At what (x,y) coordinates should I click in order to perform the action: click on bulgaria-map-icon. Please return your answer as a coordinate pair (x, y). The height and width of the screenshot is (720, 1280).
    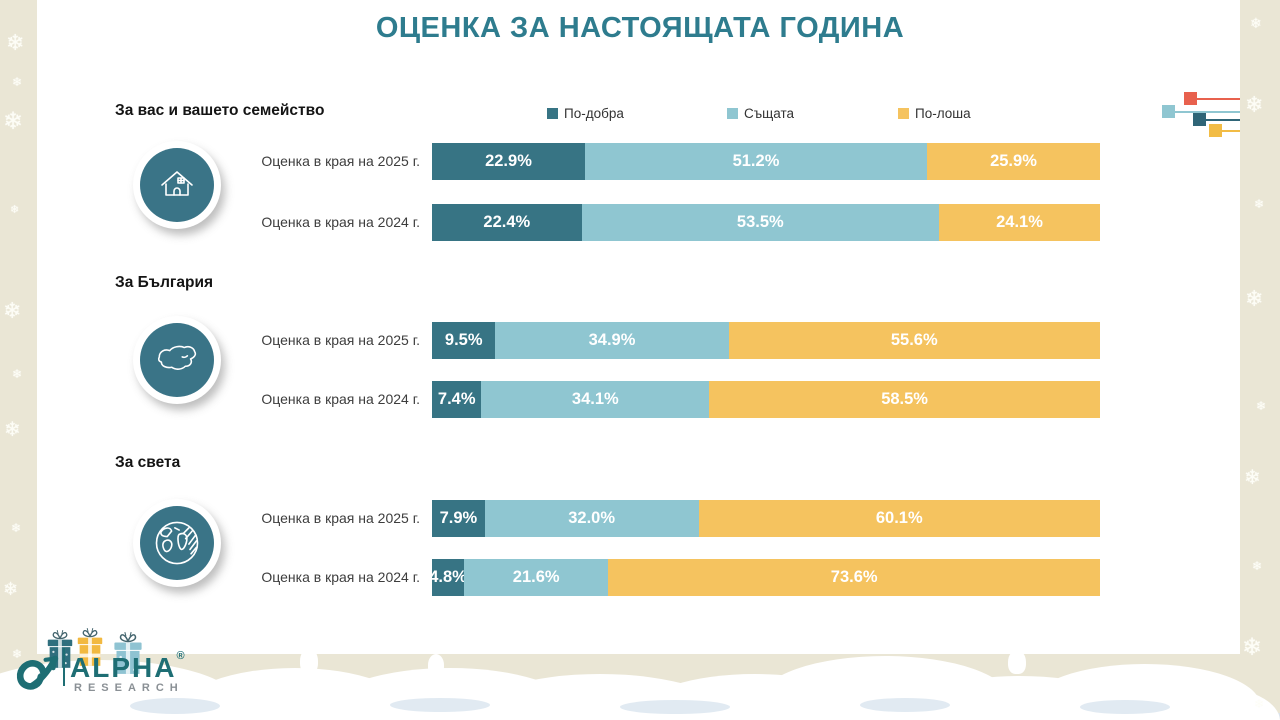
    Looking at the image, I should click on (177, 360).